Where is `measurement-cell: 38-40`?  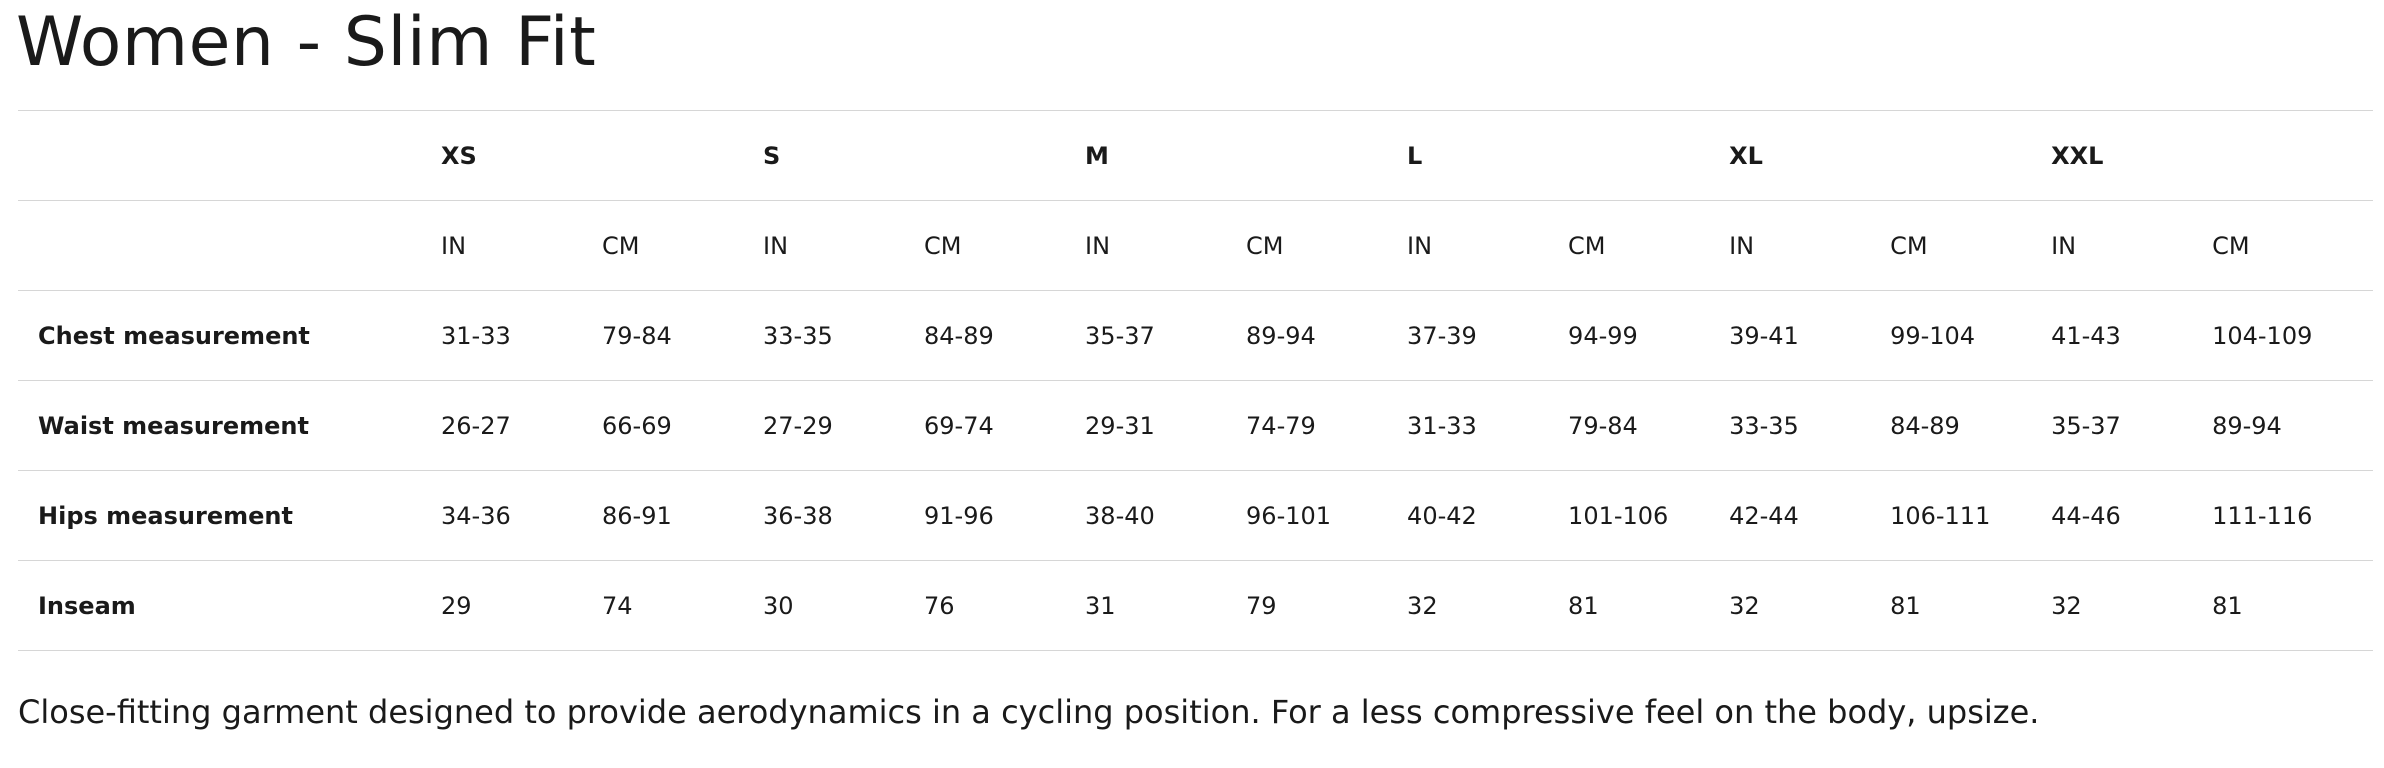 measurement-cell: 38-40 is located at coordinates (1166, 515).